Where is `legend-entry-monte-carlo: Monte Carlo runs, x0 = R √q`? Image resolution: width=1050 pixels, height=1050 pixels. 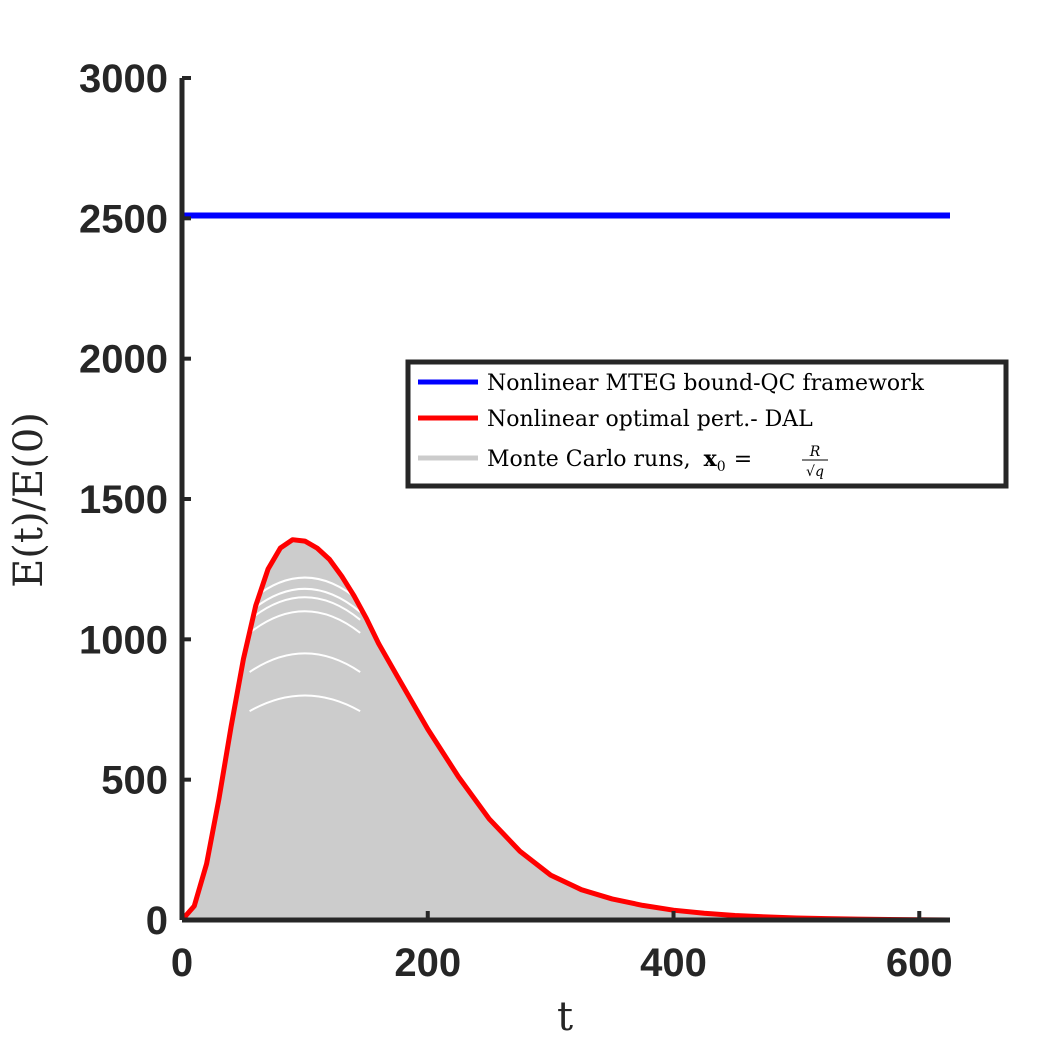 legend-entry-monte-carlo: Monte Carlo runs, x0 = R √q is located at coordinates (623, 462).